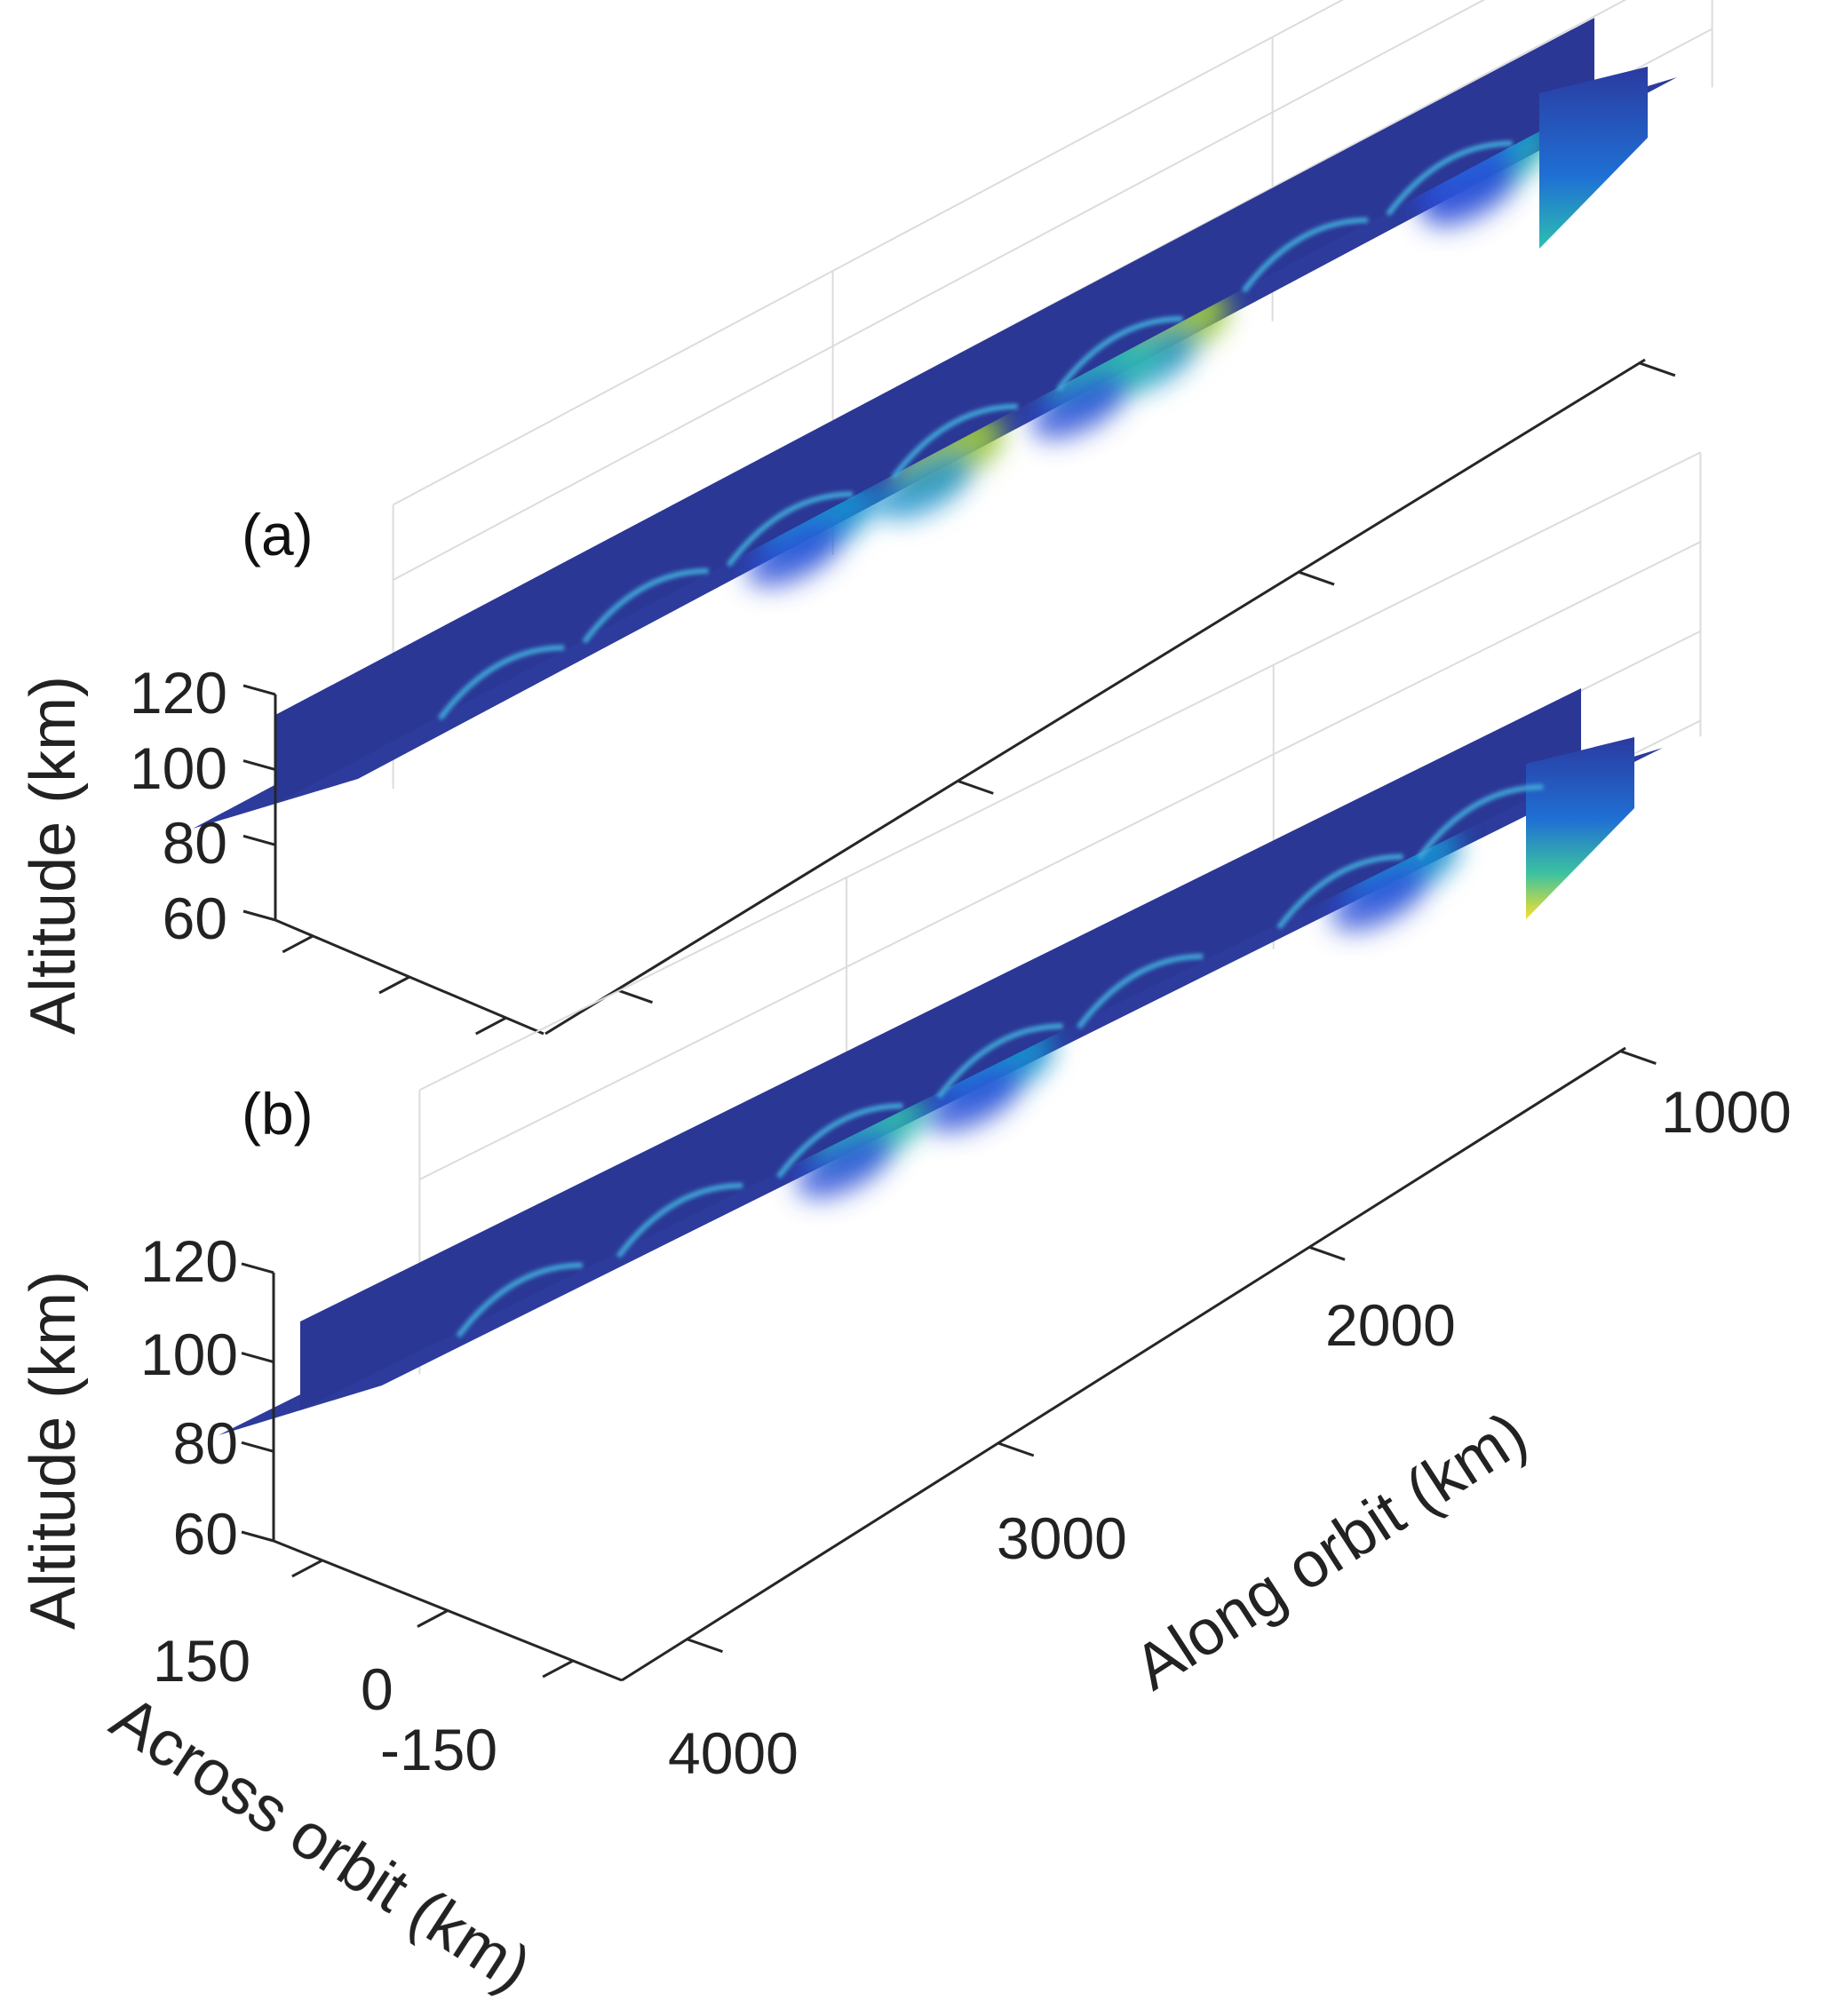 The image size is (1836, 2016). I want to click on along-tick-1000: 1000, so click(1726, 1112).